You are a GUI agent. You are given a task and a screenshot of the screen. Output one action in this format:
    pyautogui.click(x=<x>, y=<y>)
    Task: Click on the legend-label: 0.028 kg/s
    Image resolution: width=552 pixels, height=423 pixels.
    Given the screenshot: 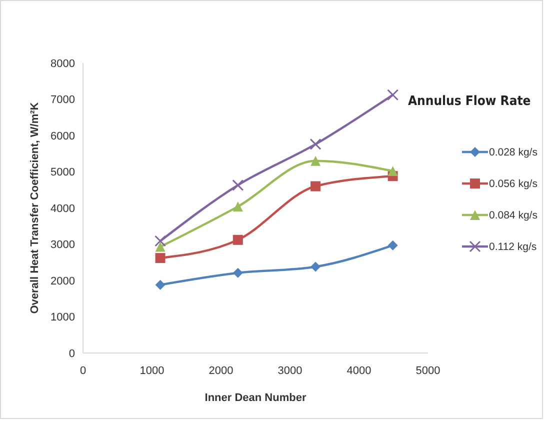 What is the action you would take?
    pyautogui.click(x=513, y=152)
    